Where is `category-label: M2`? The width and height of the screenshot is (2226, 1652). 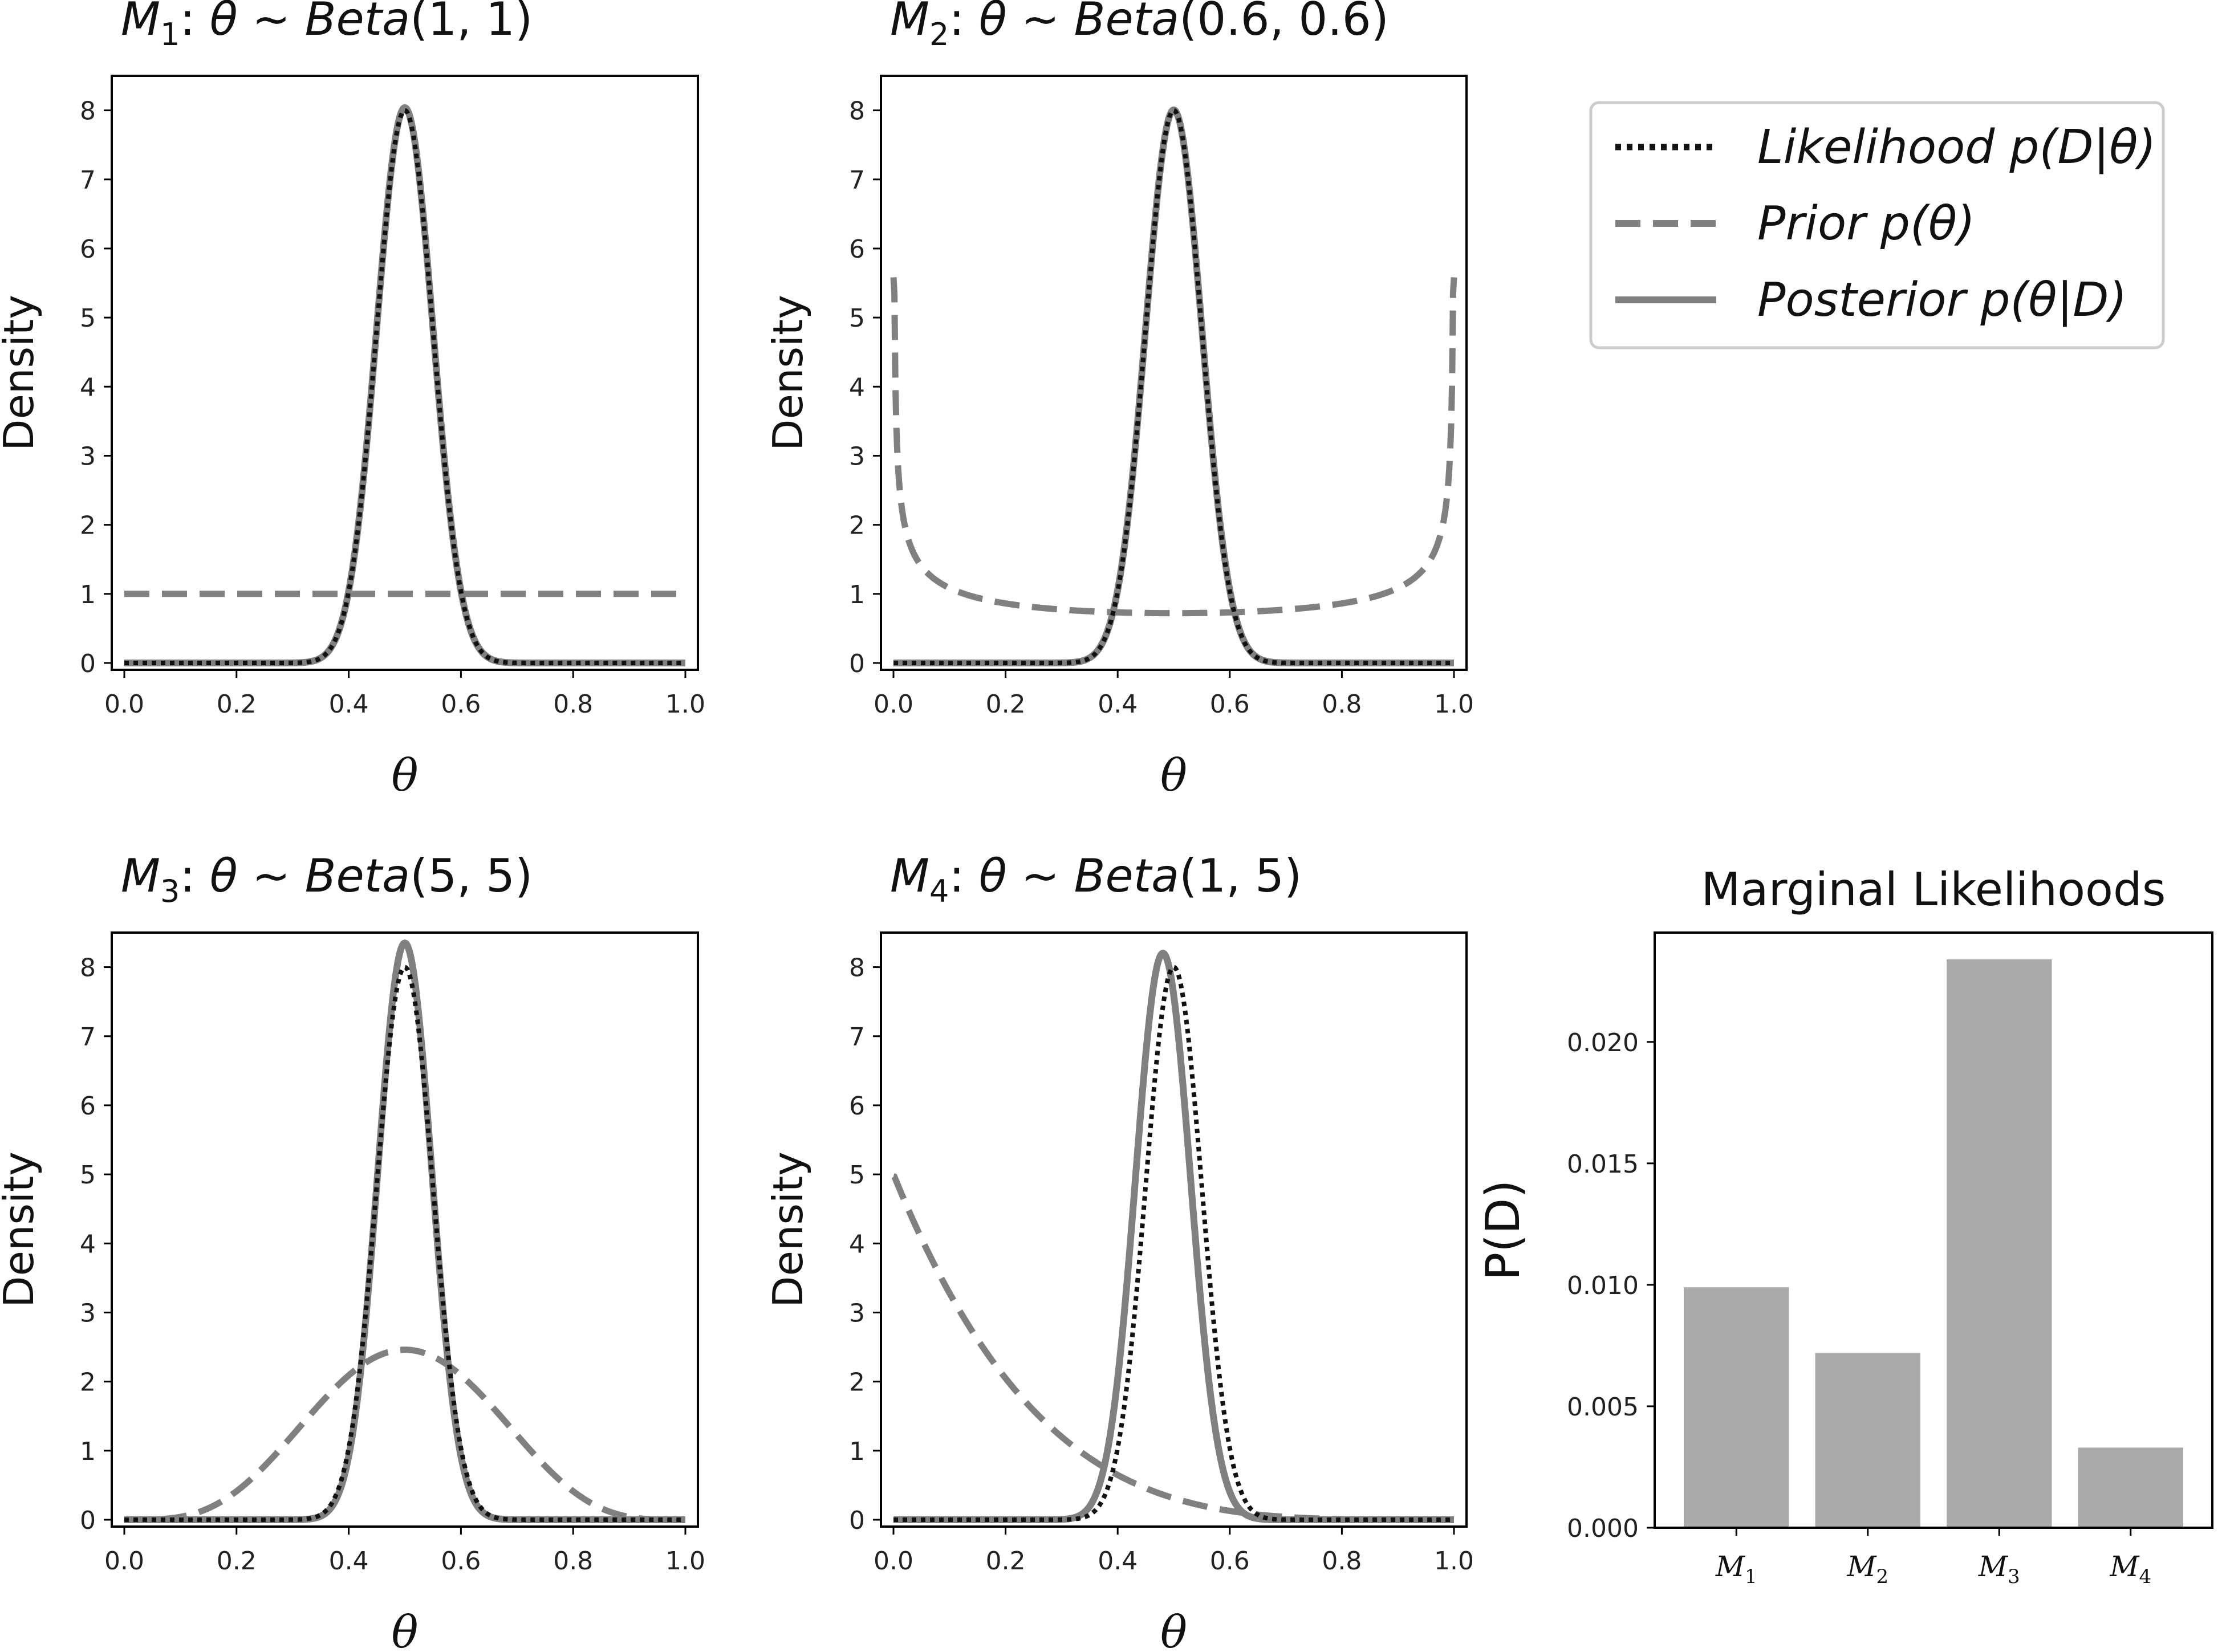
category-label: M2 is located at coordinates (1867, 1569).